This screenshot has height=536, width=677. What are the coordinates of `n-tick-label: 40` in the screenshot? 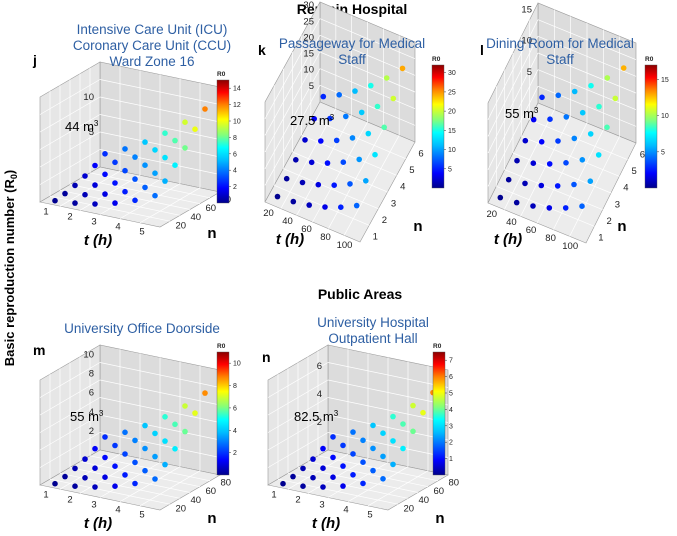 It's located at (196, 500).